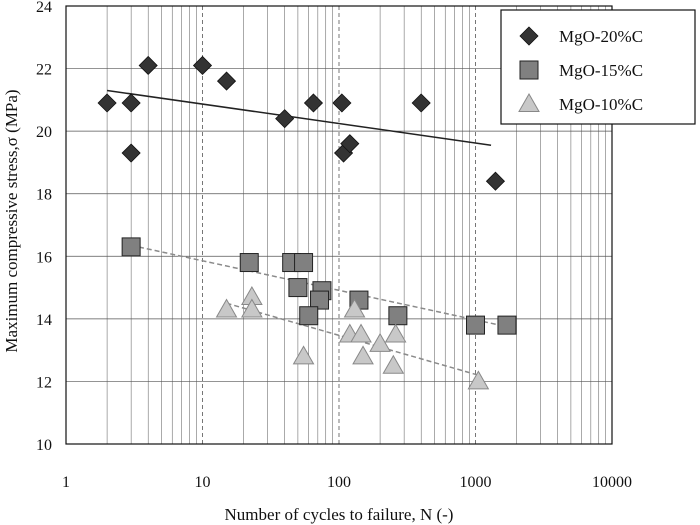 The image size is (700, 525). I want to click on y-tick-label: 20, so click(44, 132).